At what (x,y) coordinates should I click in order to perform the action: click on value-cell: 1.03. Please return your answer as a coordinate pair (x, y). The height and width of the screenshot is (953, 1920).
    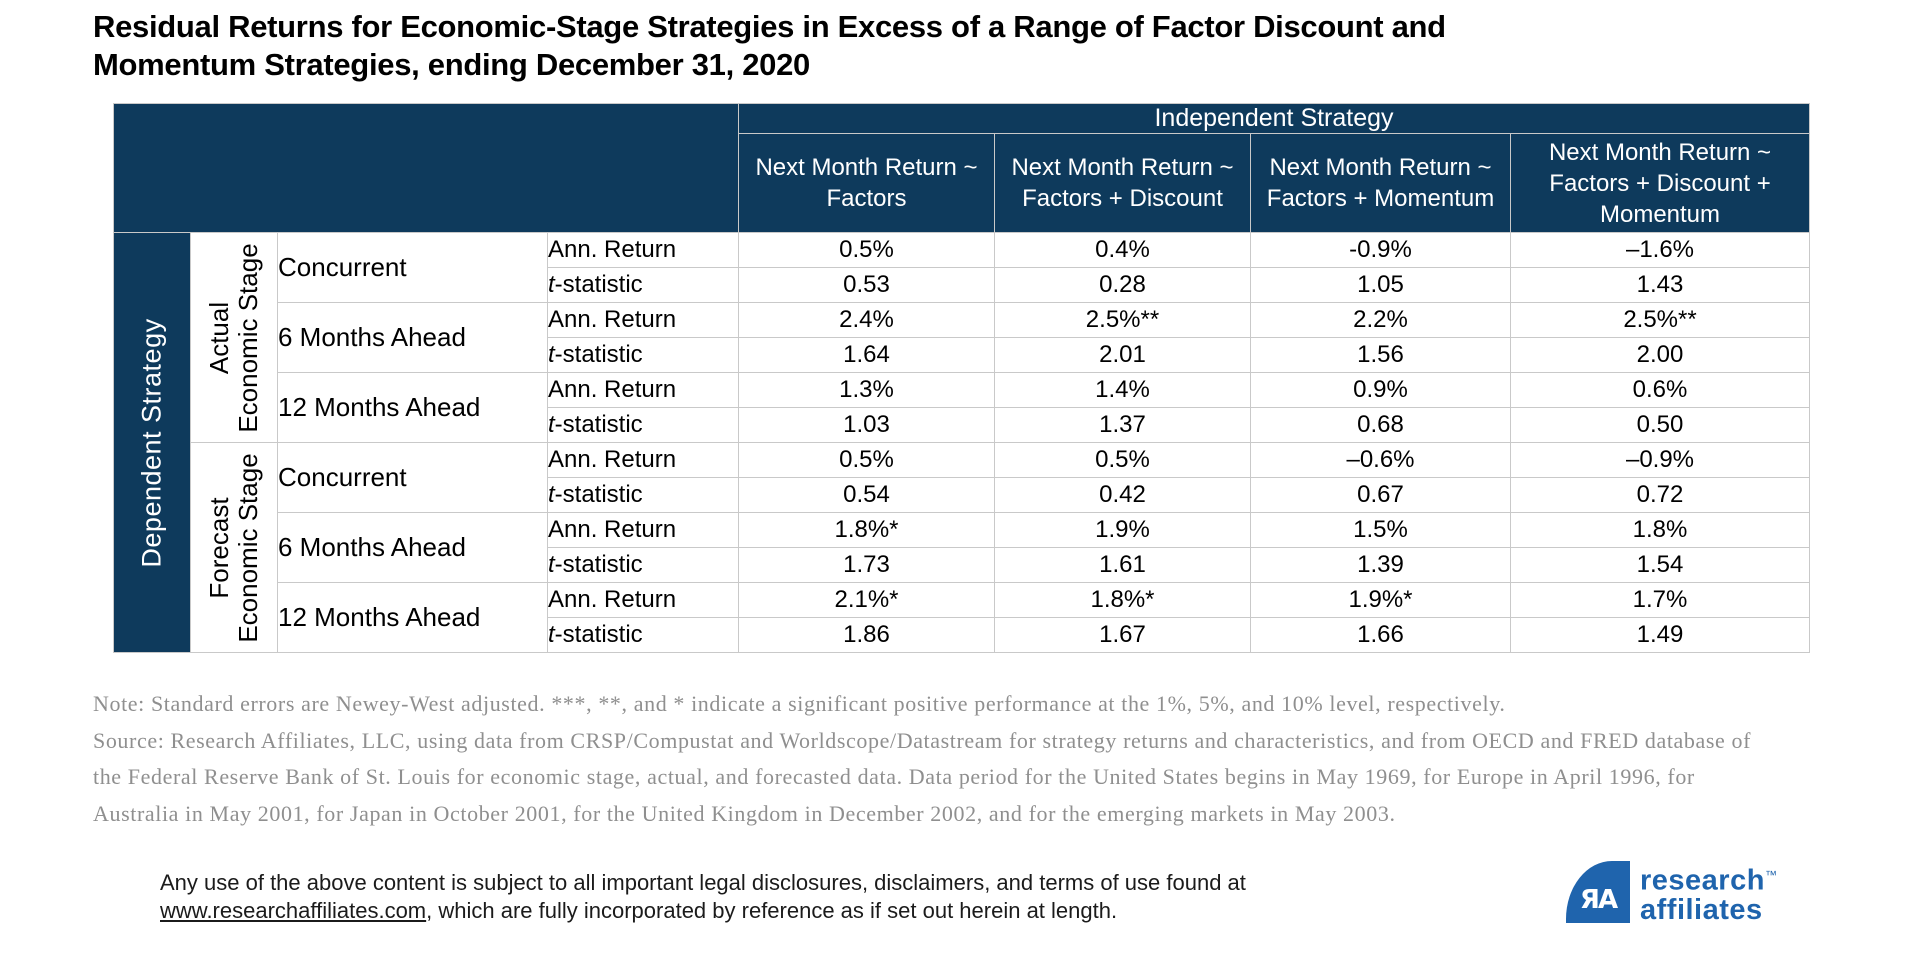
    Looking at the image, I should click on (866, 425).